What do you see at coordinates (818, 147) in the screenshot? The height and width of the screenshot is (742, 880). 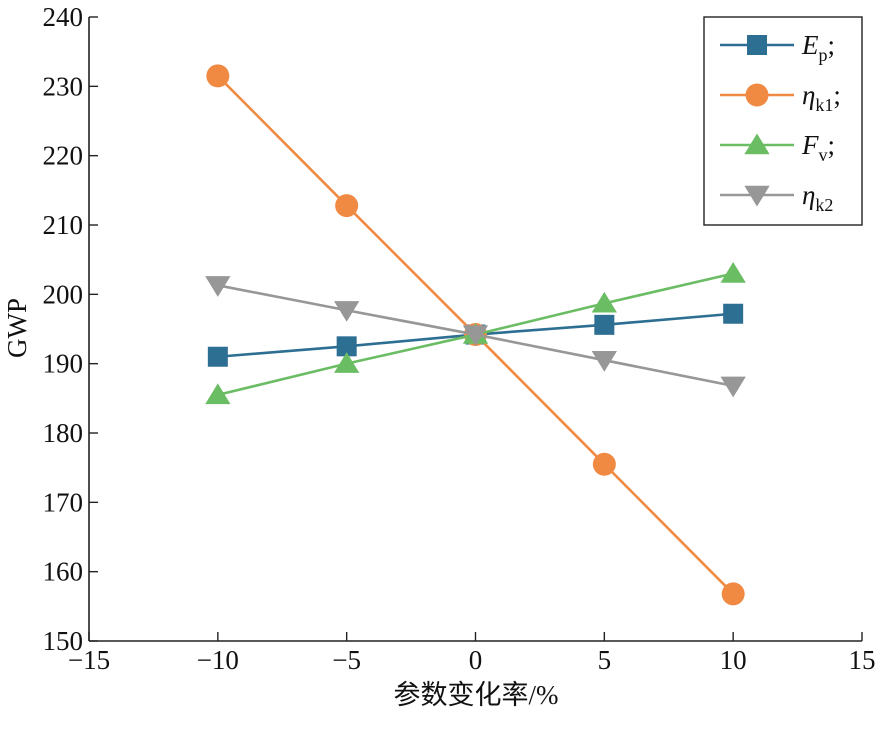 I see `legend-label: Fv;` at bounding box center [818, 147].